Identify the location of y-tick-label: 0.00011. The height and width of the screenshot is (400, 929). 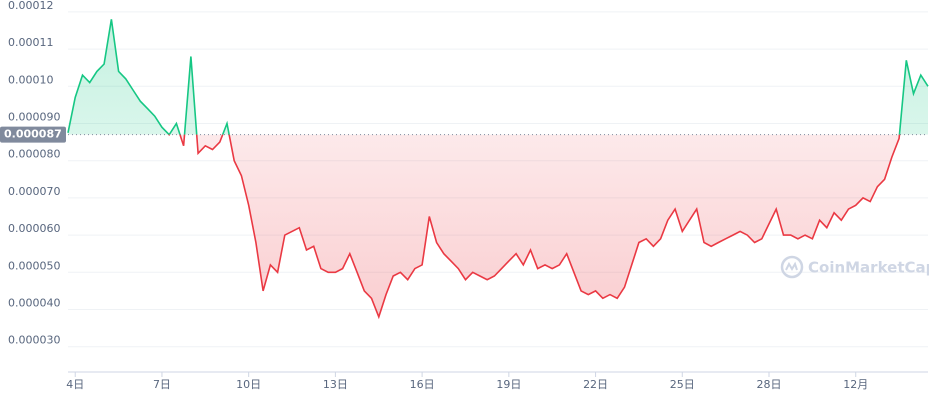
(31, 42).